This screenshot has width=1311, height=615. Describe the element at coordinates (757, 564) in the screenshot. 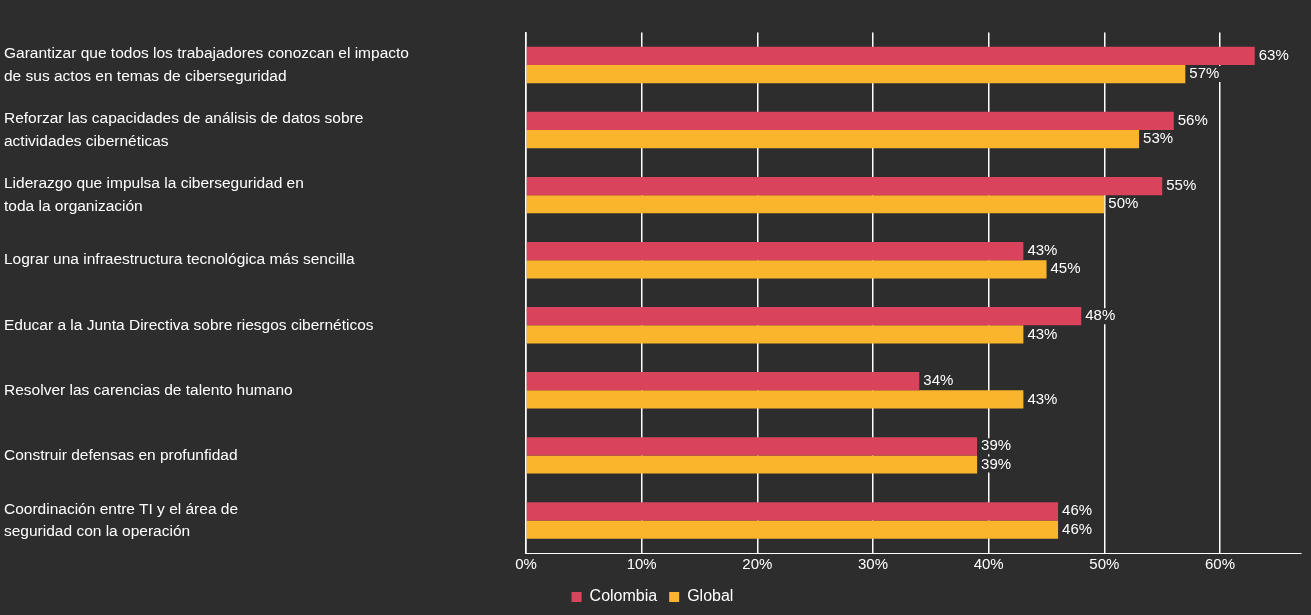

I see `x-tick-label: 20%` at that location.